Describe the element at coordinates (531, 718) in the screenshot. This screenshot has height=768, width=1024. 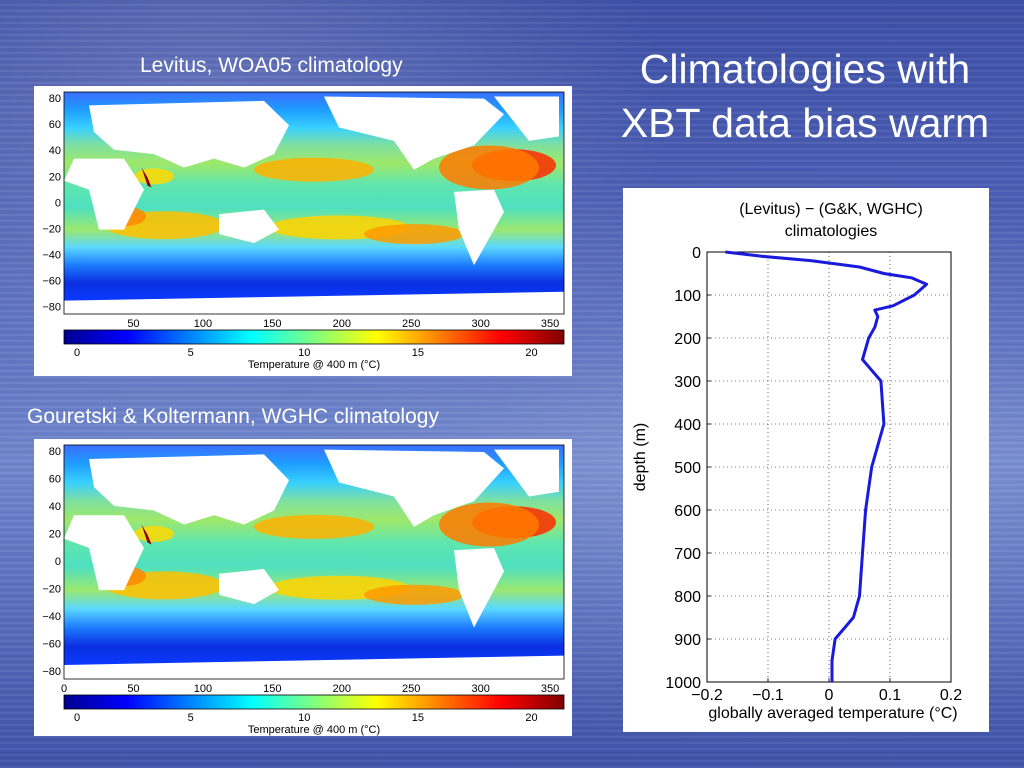
I see `colorbar-tick-label: 20` at that location.